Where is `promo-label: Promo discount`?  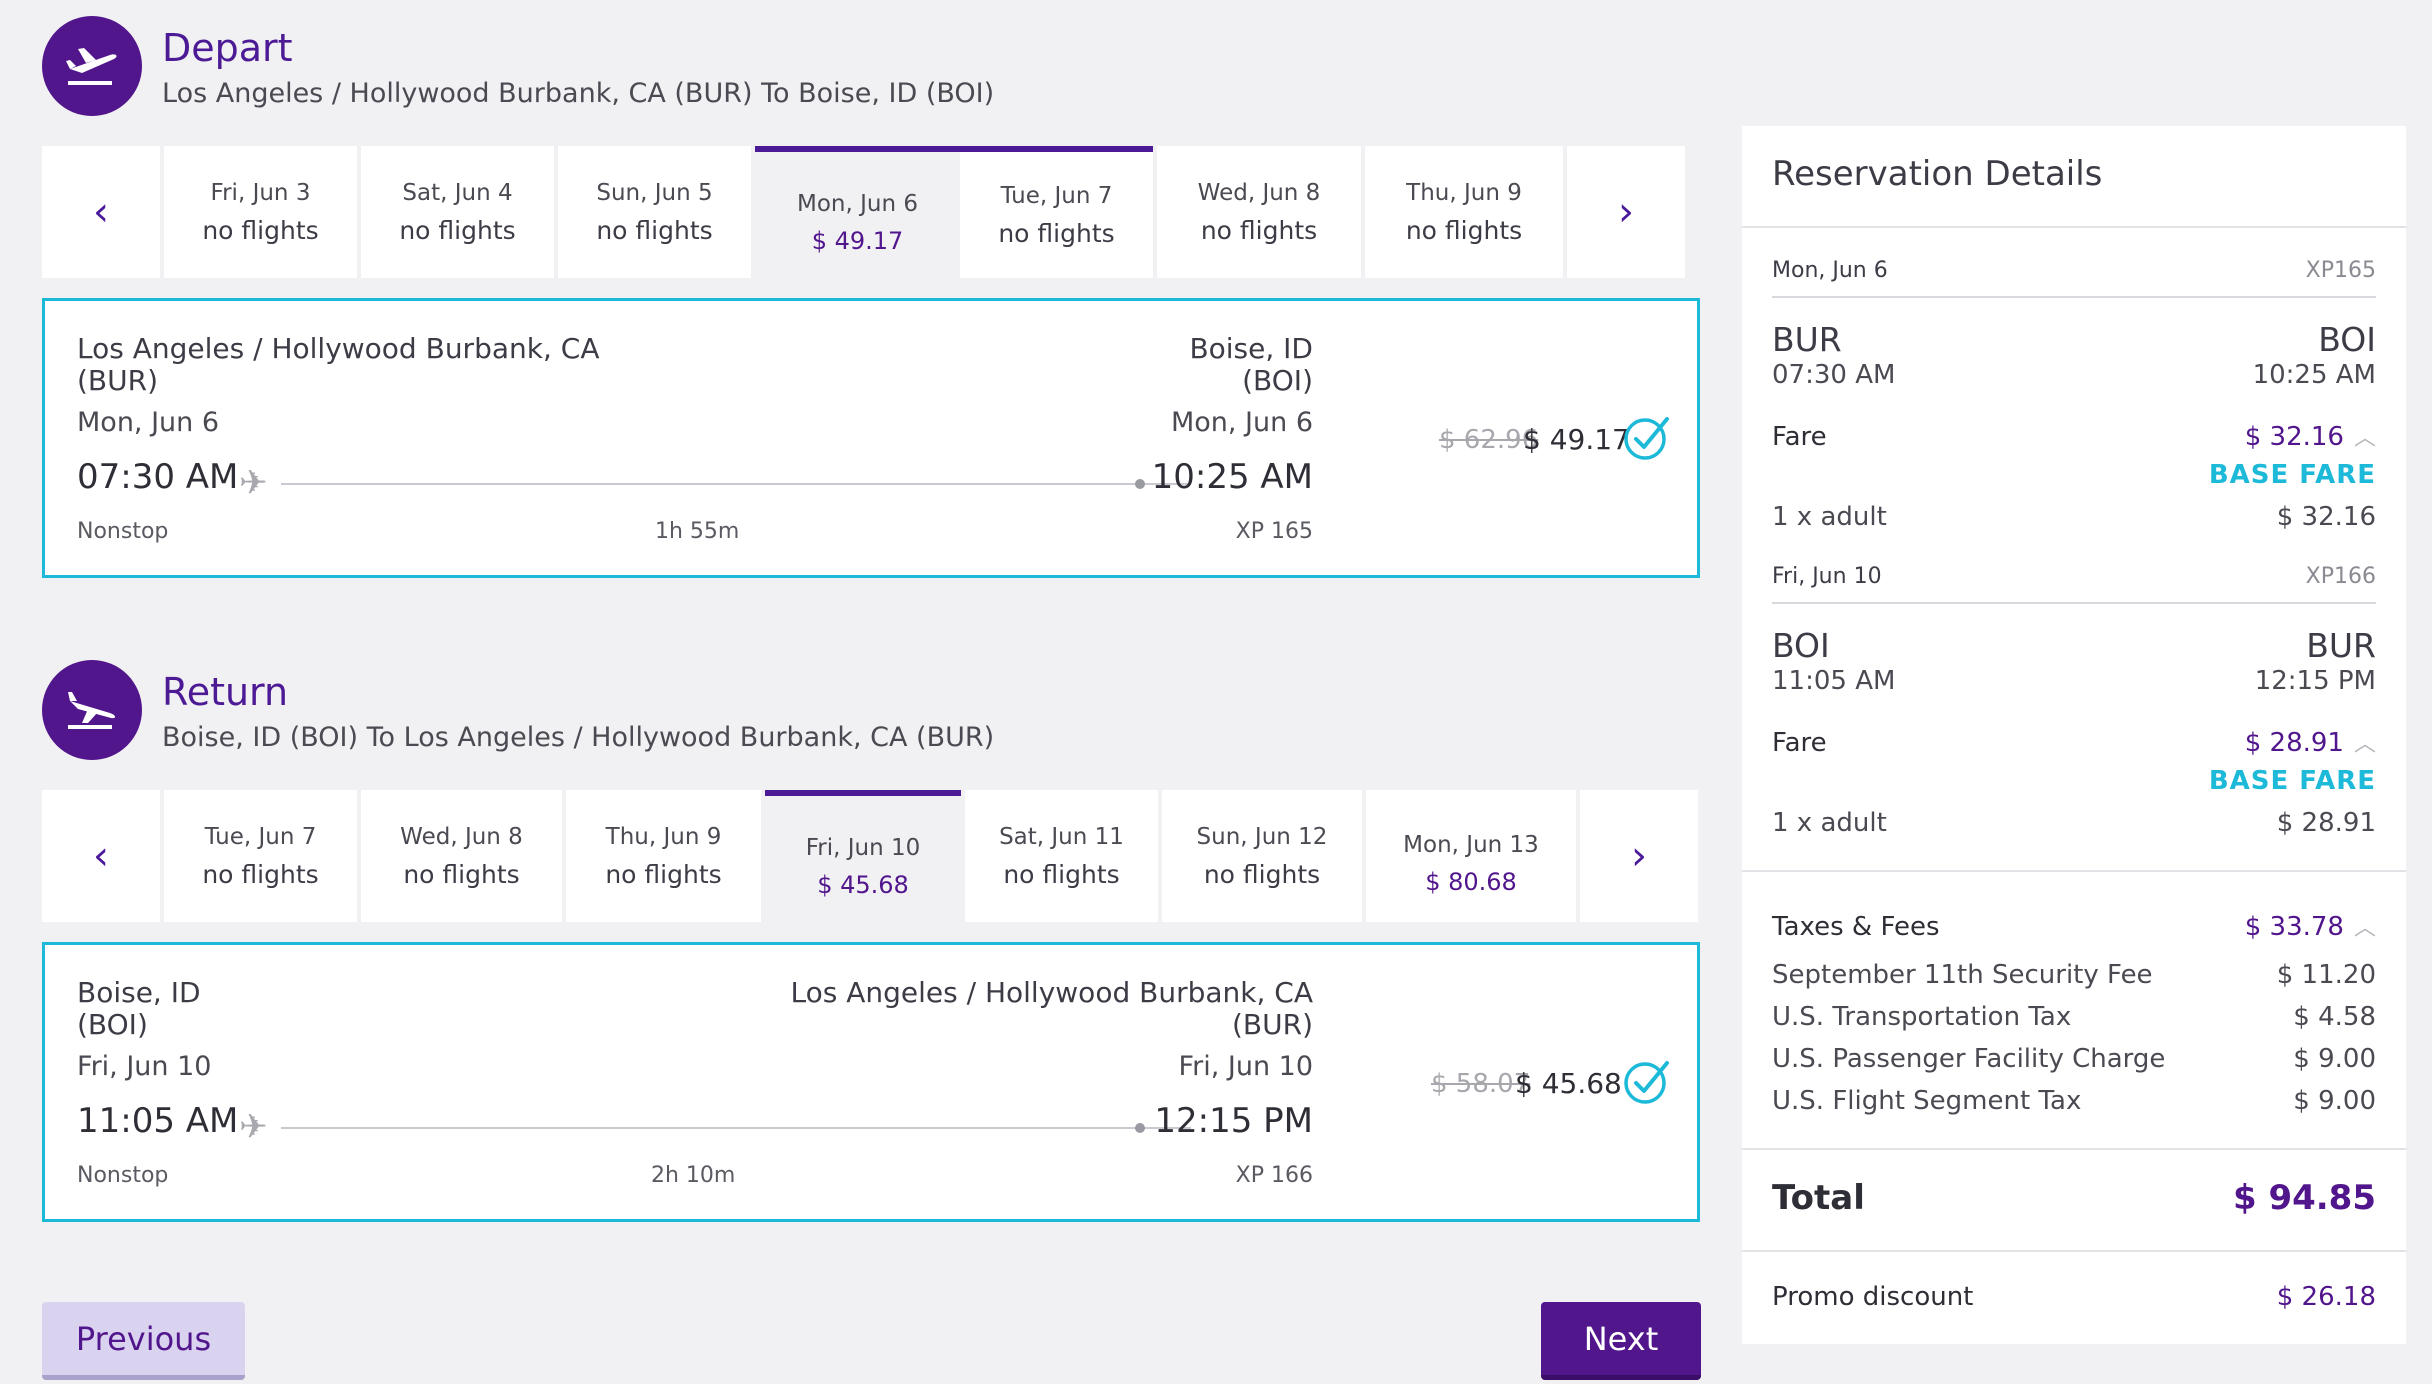 promo-label: Promo discount is located at coordinates (1873, 1297).